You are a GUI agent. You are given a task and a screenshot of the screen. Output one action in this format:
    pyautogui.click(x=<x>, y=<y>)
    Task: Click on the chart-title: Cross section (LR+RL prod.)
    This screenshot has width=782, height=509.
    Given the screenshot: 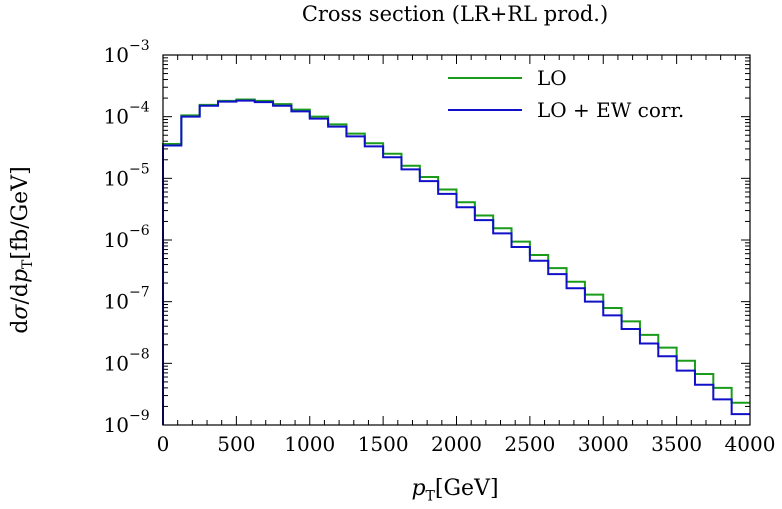 What is the action you would take?
    pyautogui.click(x=455, y=14)
    